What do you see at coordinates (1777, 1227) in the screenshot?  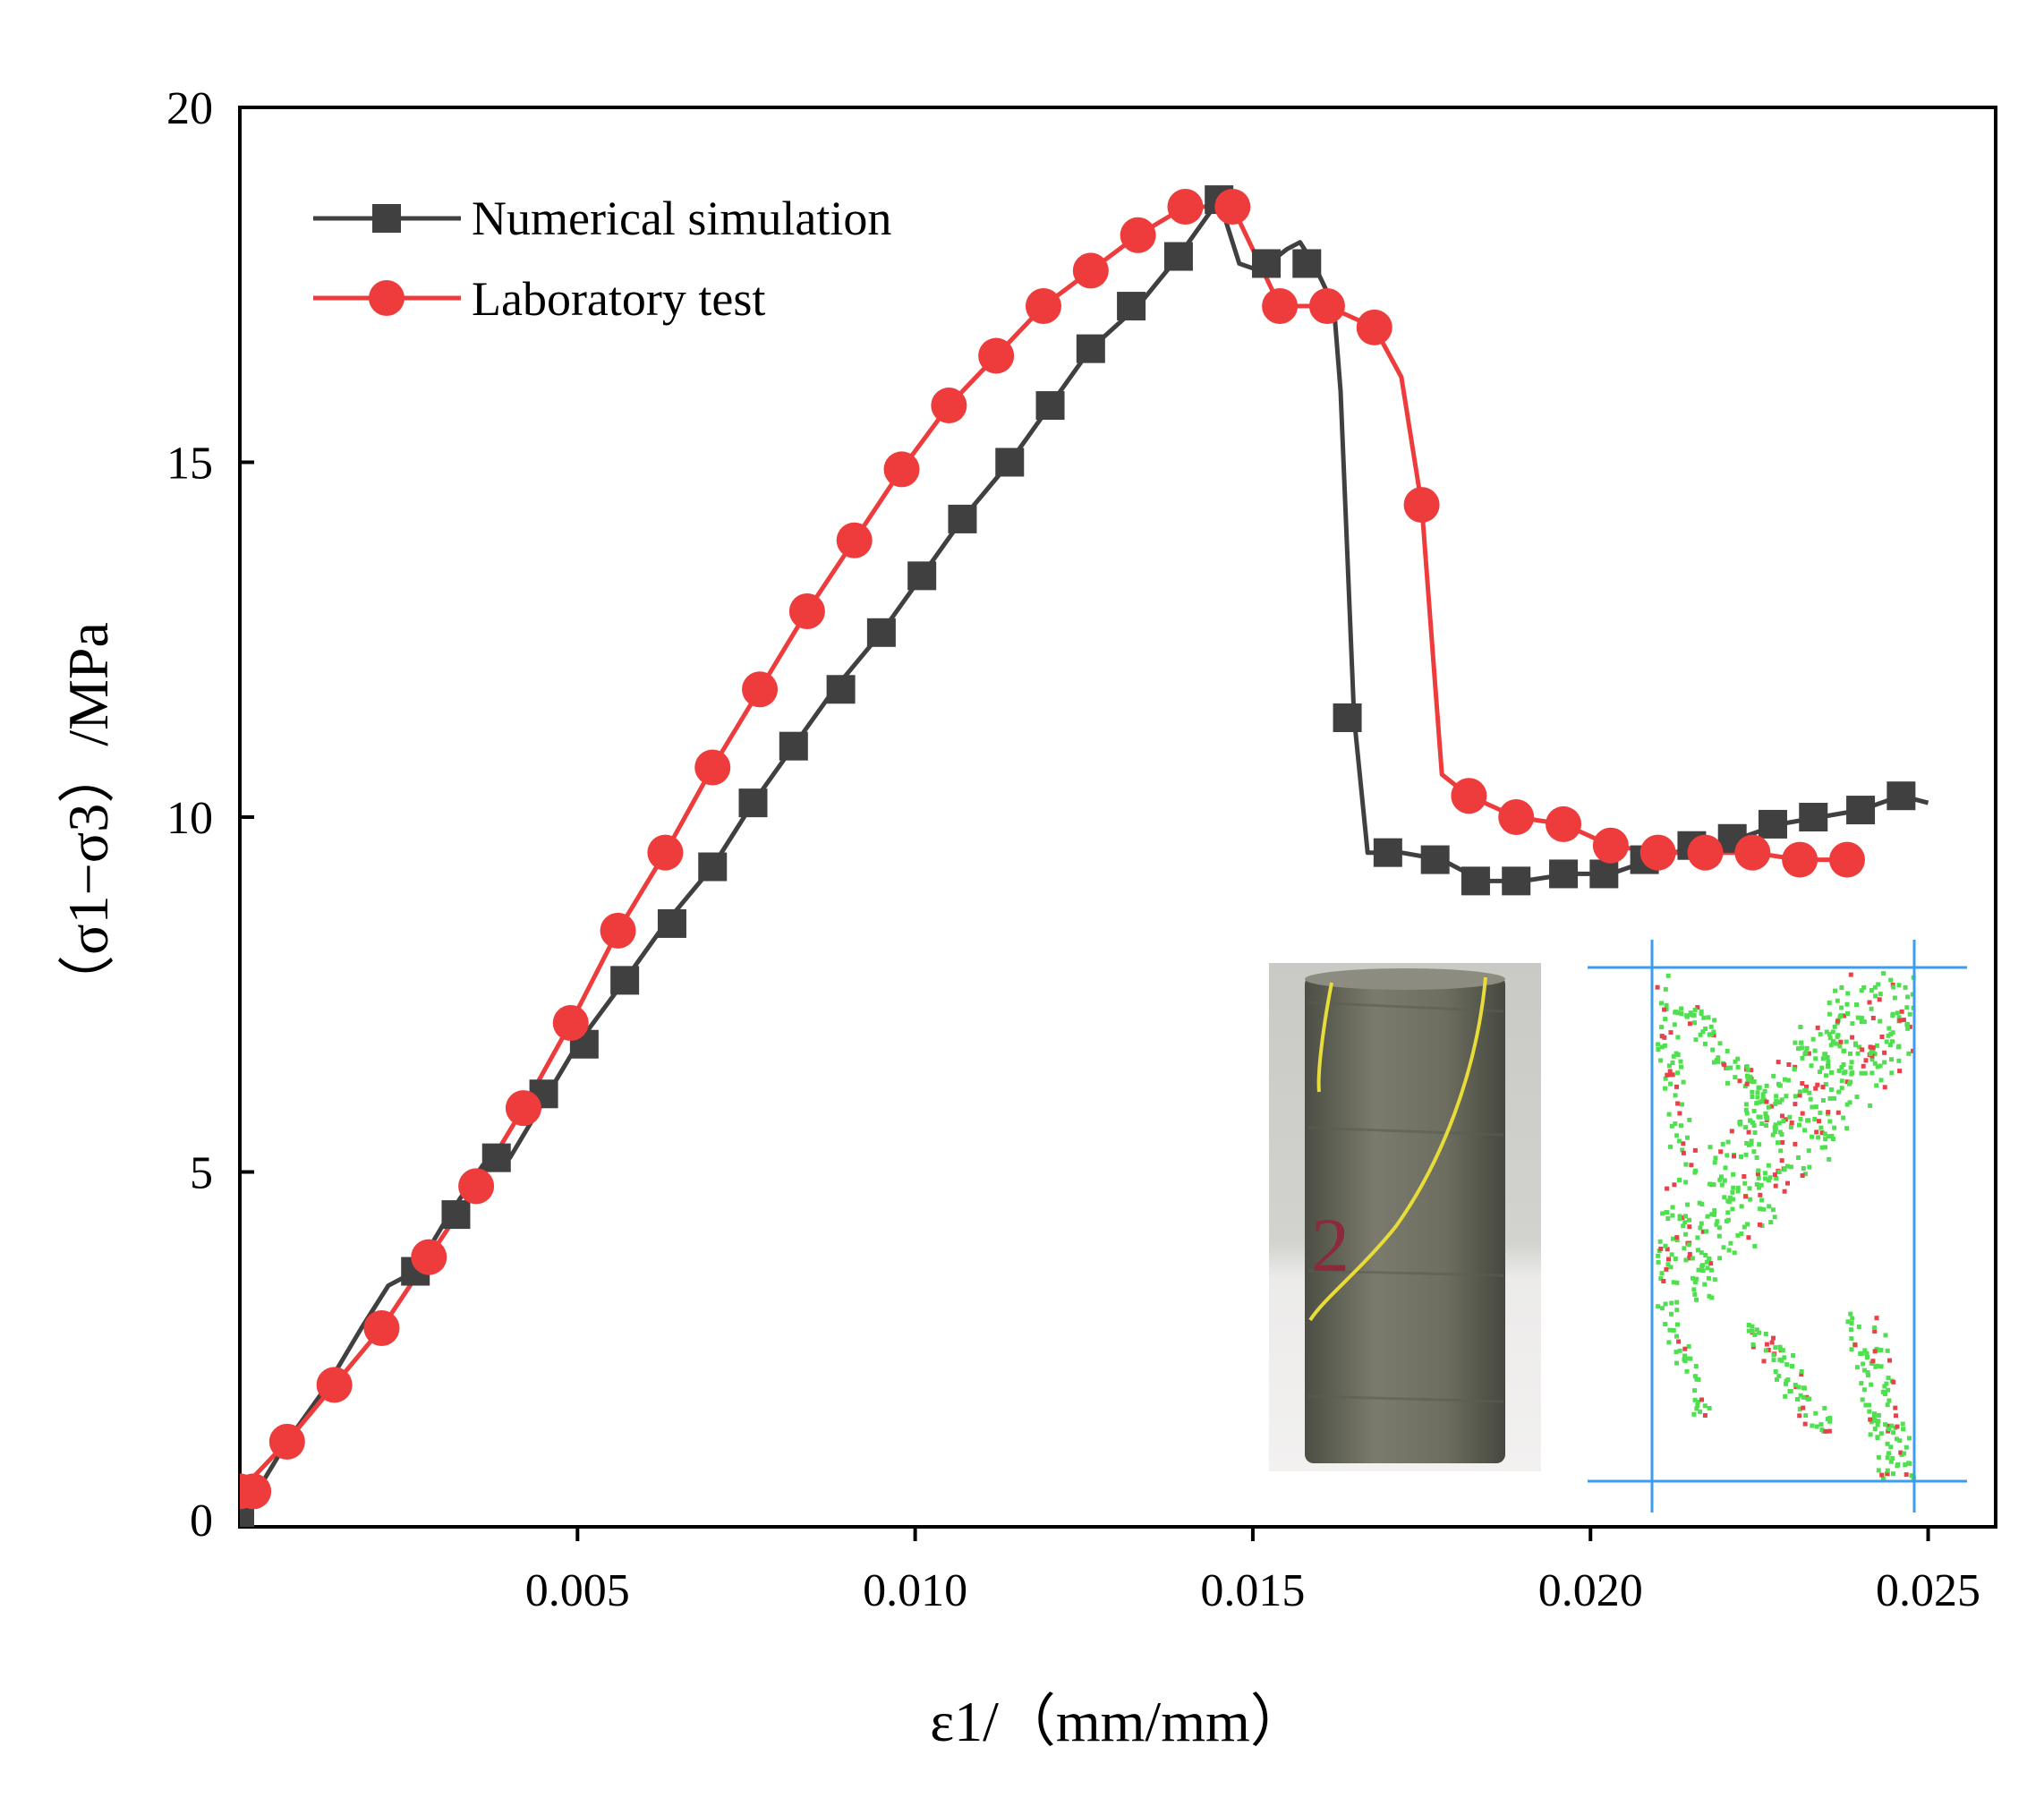 I see `crack-pattern-inset` at bounding box center [1777, 1227].